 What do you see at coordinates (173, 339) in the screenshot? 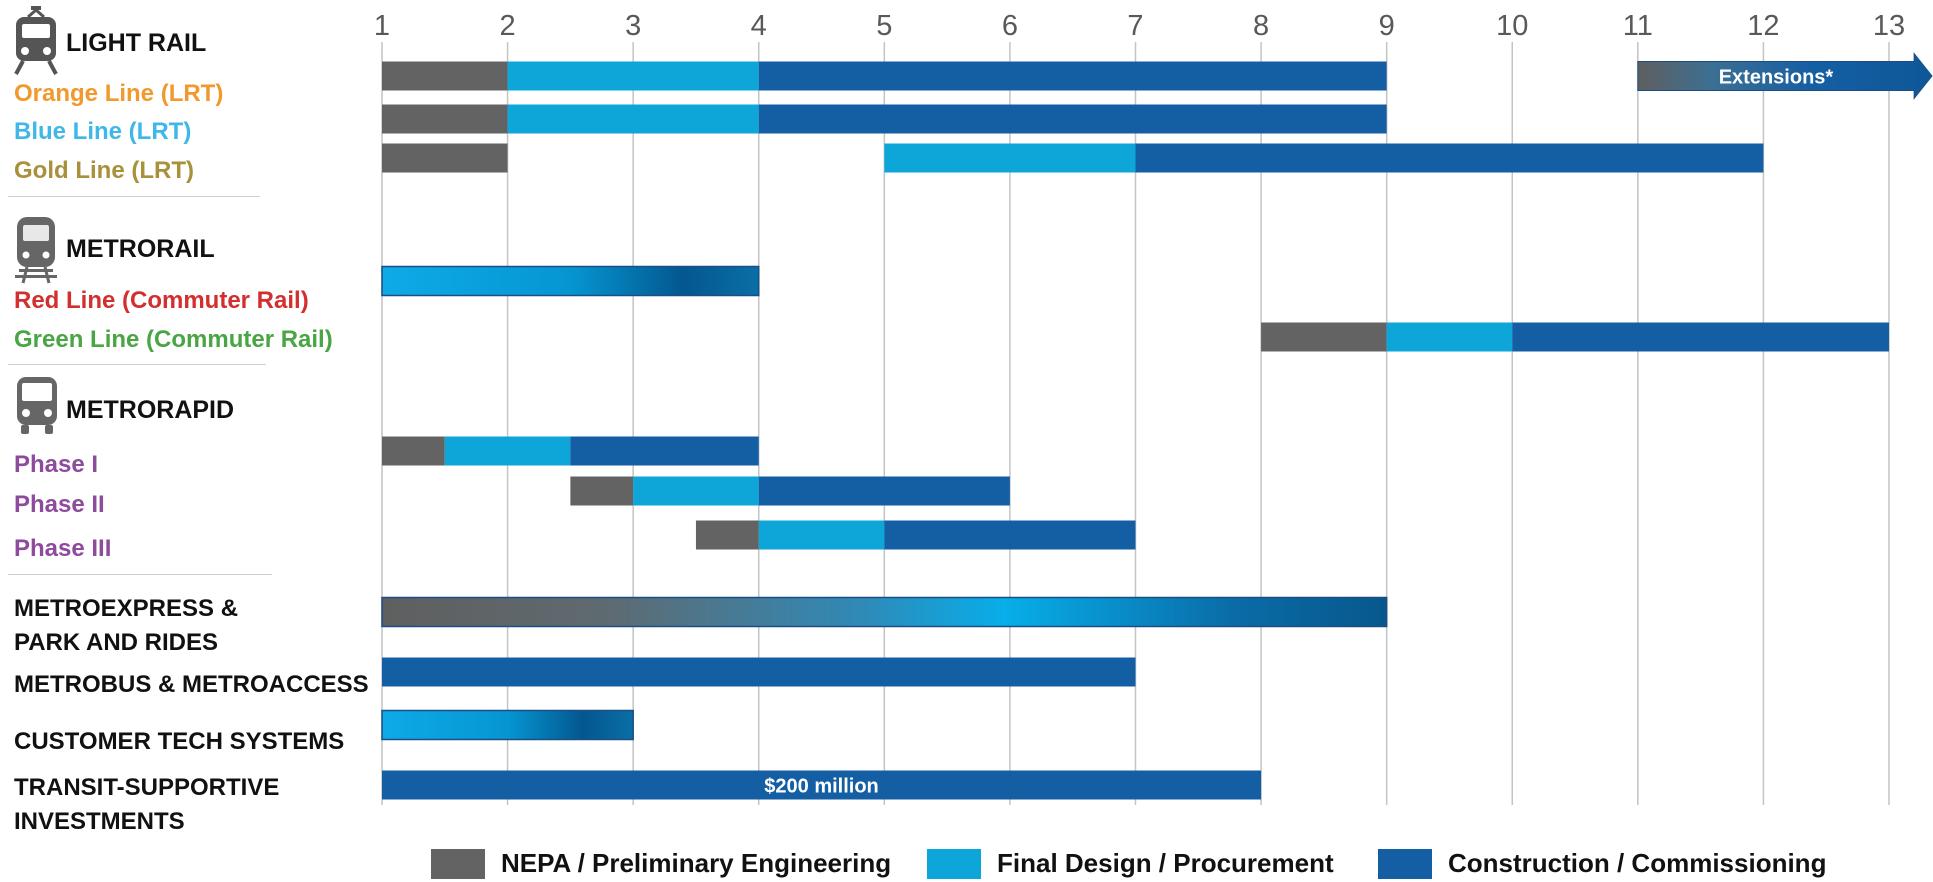
I see `row-label-green-line: Green Line (Commuter Rail)` at bounding box center [173, 339].